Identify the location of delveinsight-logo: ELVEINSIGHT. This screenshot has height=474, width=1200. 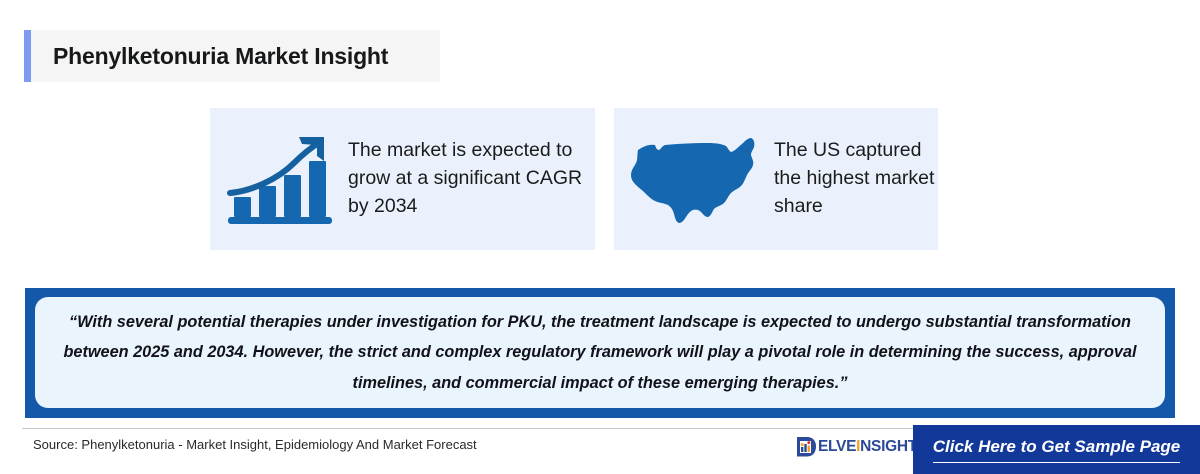
(856, 447).